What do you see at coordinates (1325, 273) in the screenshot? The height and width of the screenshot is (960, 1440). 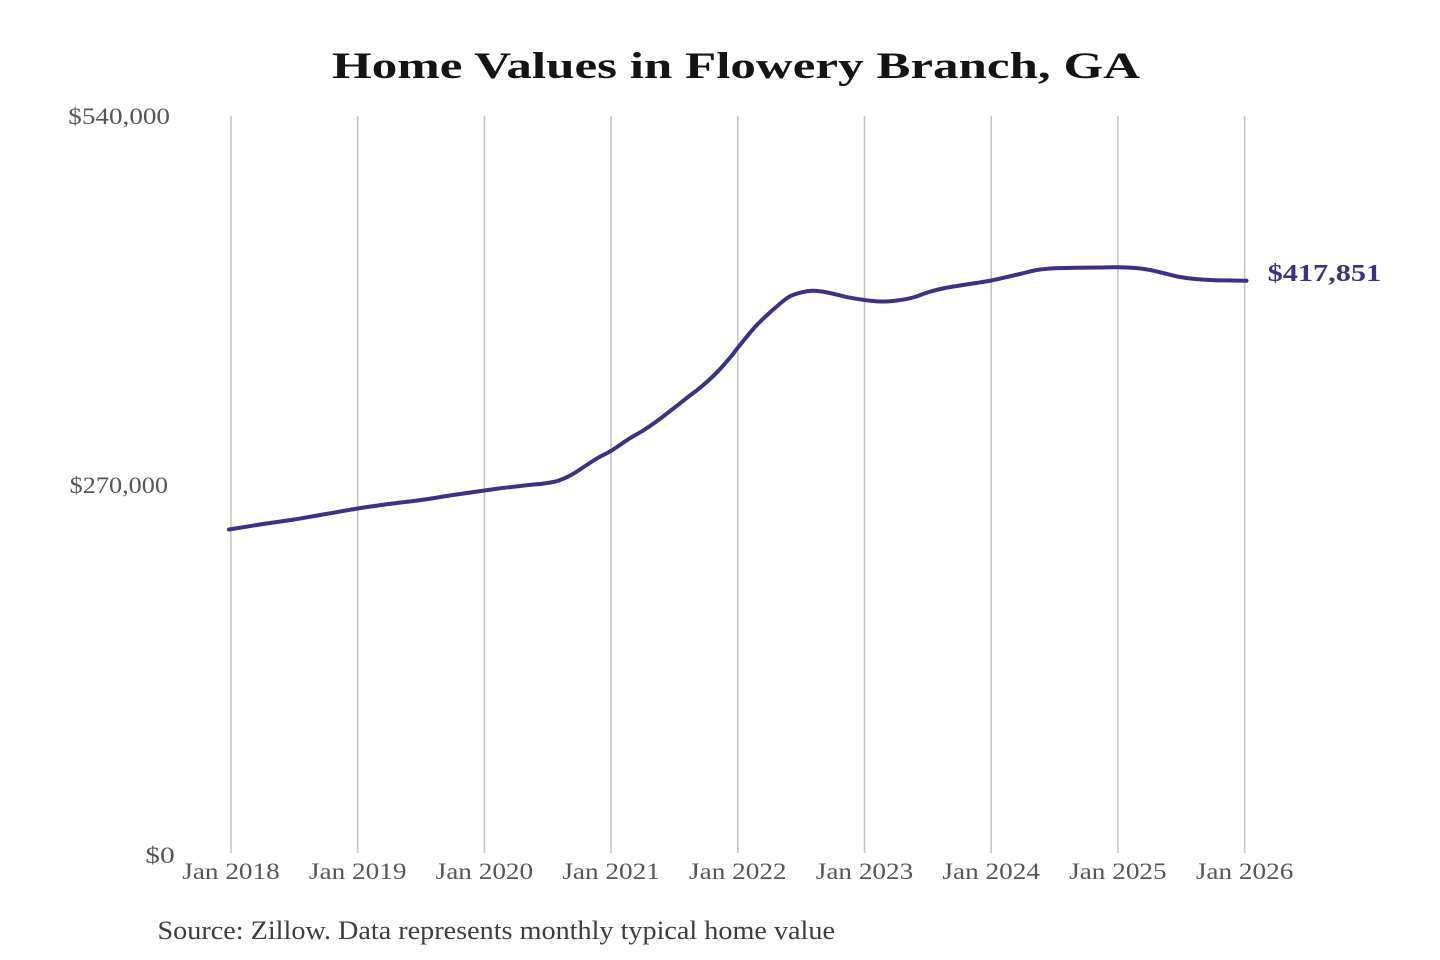 I see `svg-text: $417,851` at bounding box center [1325, 273].